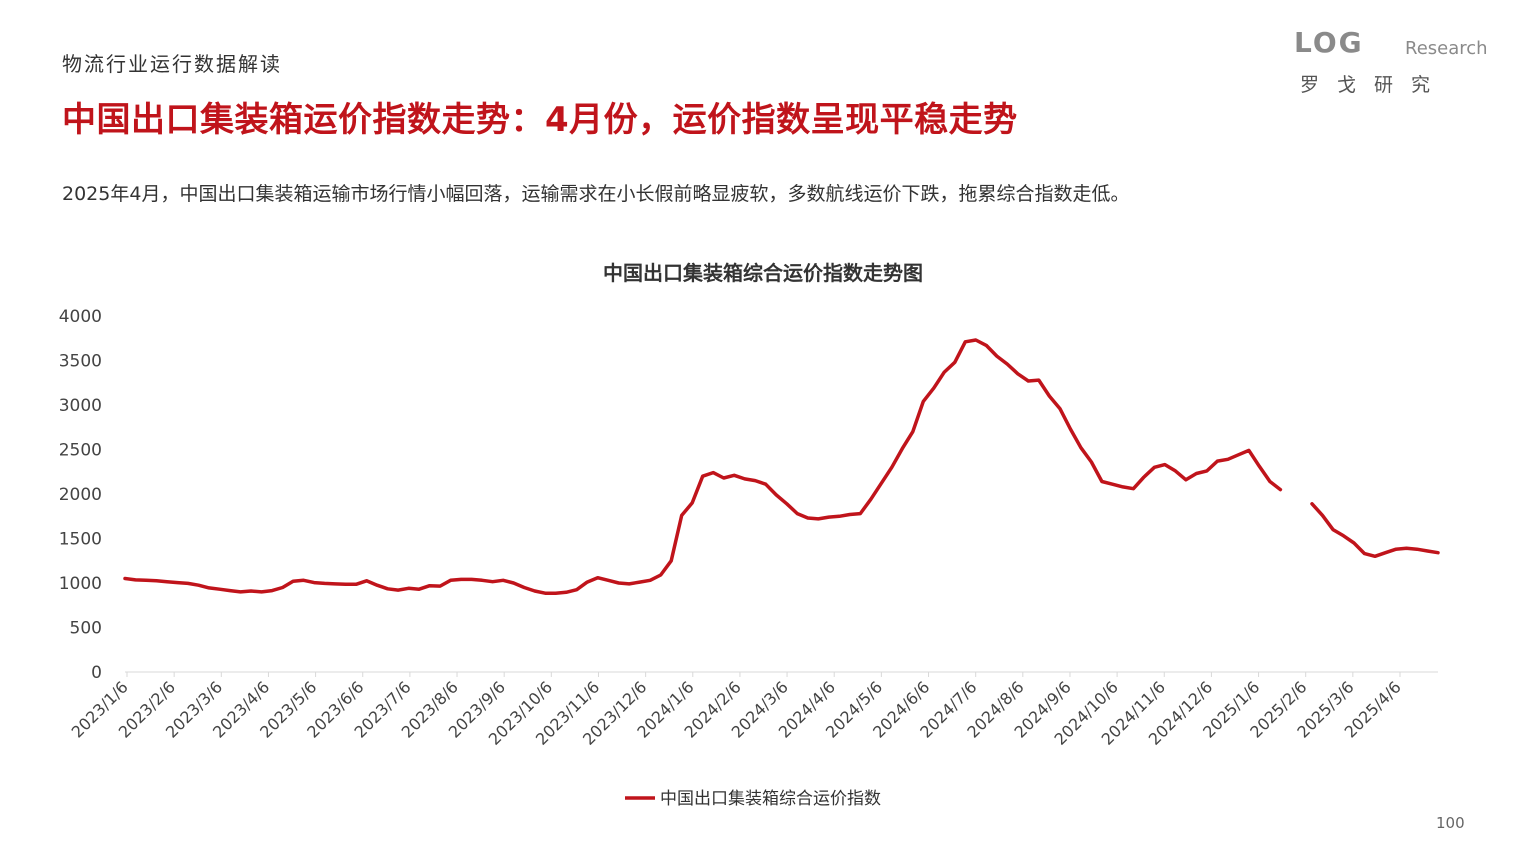  Describe the element at coordinates (1329, 42) in the screenshot. I see `logo-mark: LOG` at that location.